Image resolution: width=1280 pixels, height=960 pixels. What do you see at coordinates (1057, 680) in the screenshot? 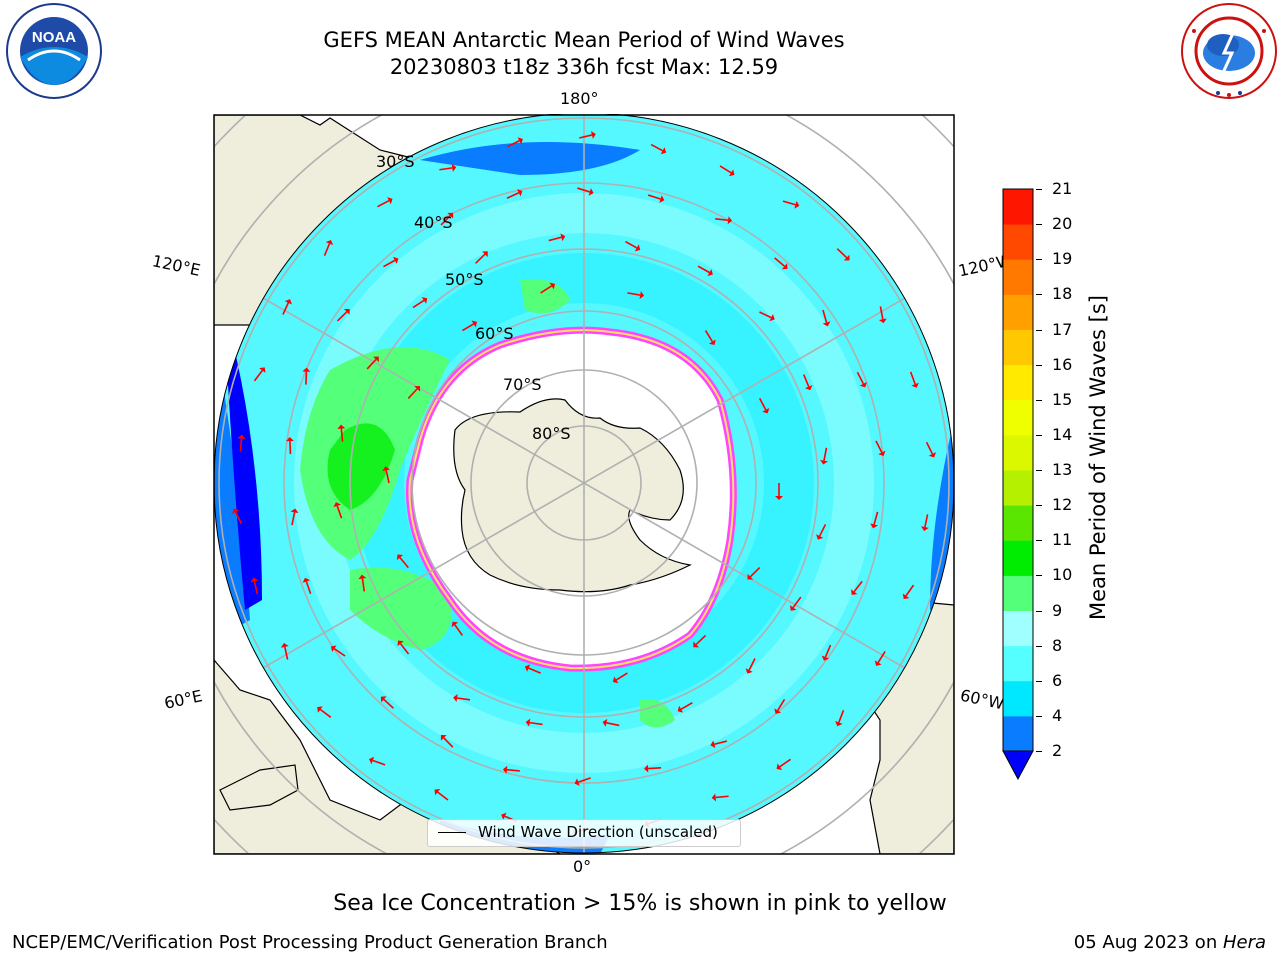
I see `colorbar-tick-label: 6` at bounding box center [1057, 680].